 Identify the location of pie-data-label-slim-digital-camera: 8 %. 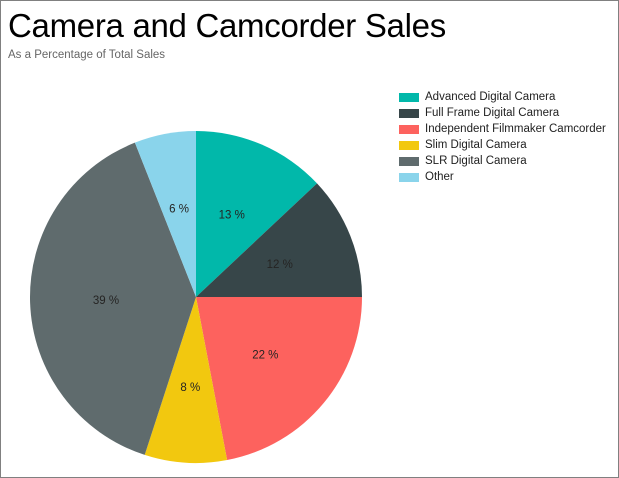
(190, 388).